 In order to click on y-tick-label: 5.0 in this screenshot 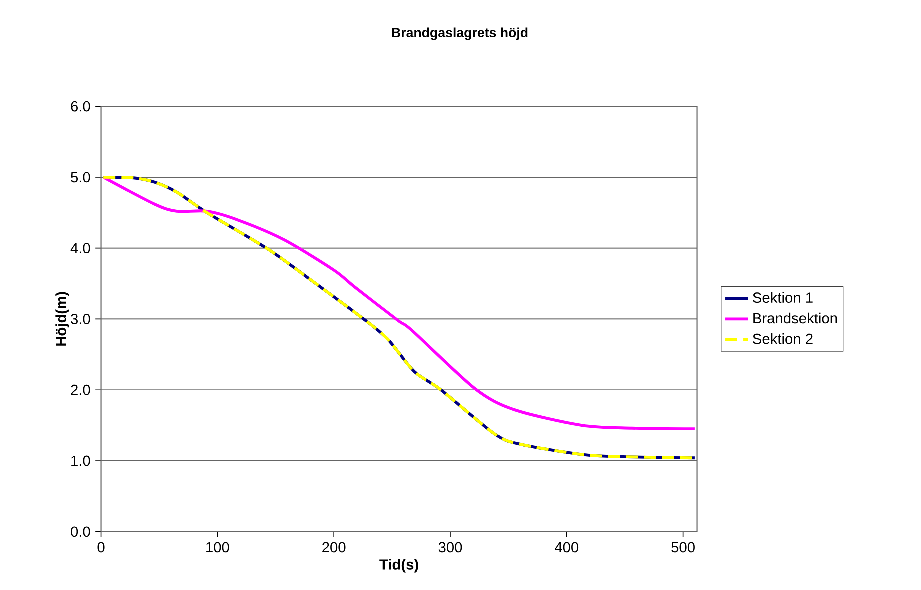, I will do `click(80, 177)`.